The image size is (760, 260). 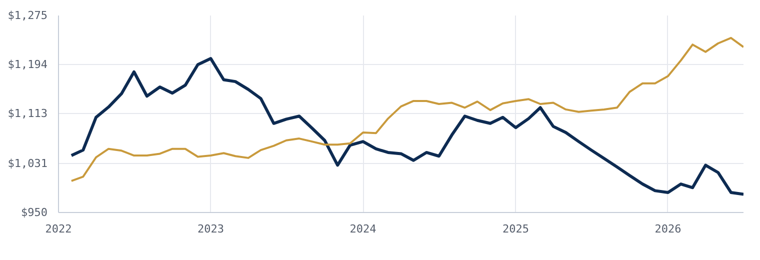 What do you see at coordinates (28, 163) in the screenshot?
I see `y-tick-label: $1,031` at bounding box center [28, 163].